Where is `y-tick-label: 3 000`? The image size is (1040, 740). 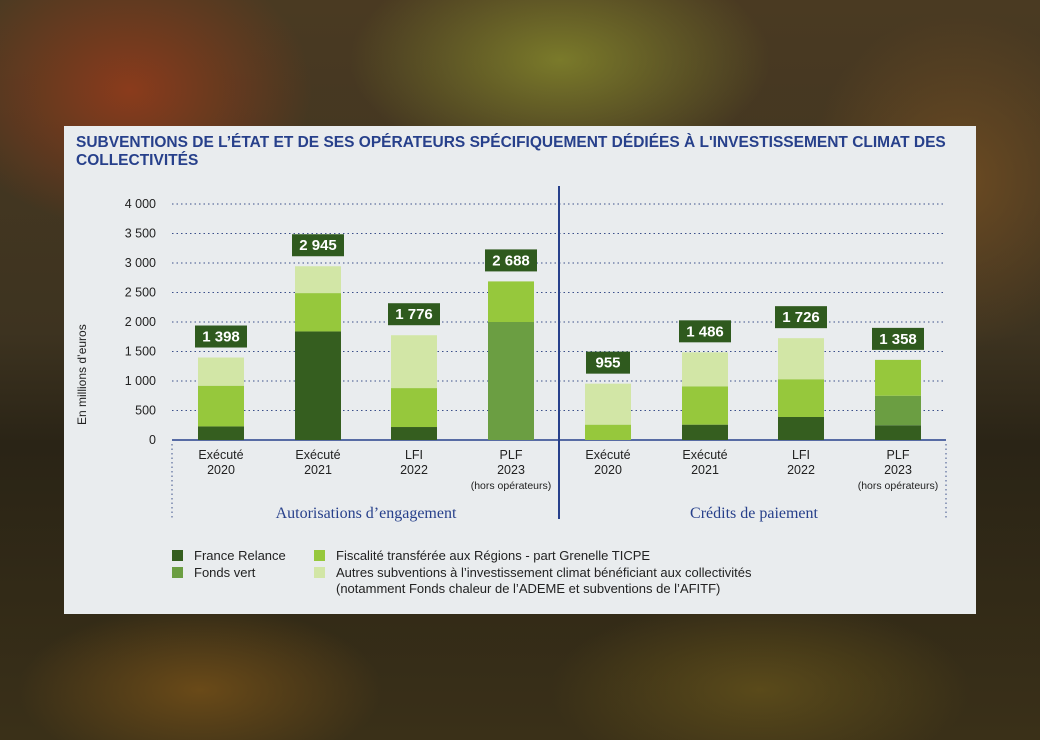 y-tick-label: 3 000 is located at coordinates (140, 263).